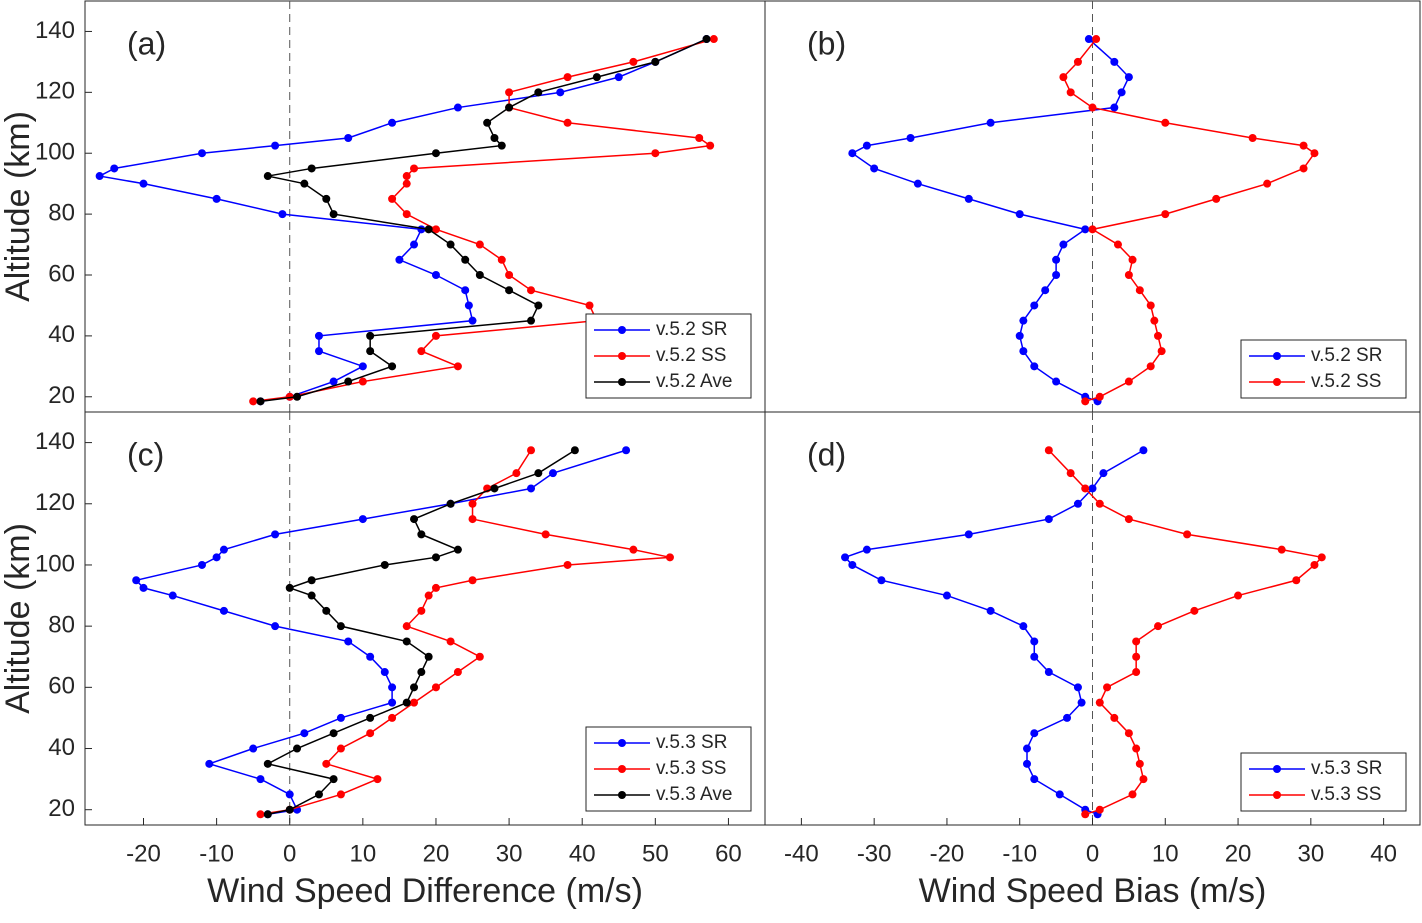 The height and width of the screenshot is (923, 1422). What do you see at coordinates (61, 747) in the screenshot?
I see `y-tick-label: 40` at bounding box center [61, 747].